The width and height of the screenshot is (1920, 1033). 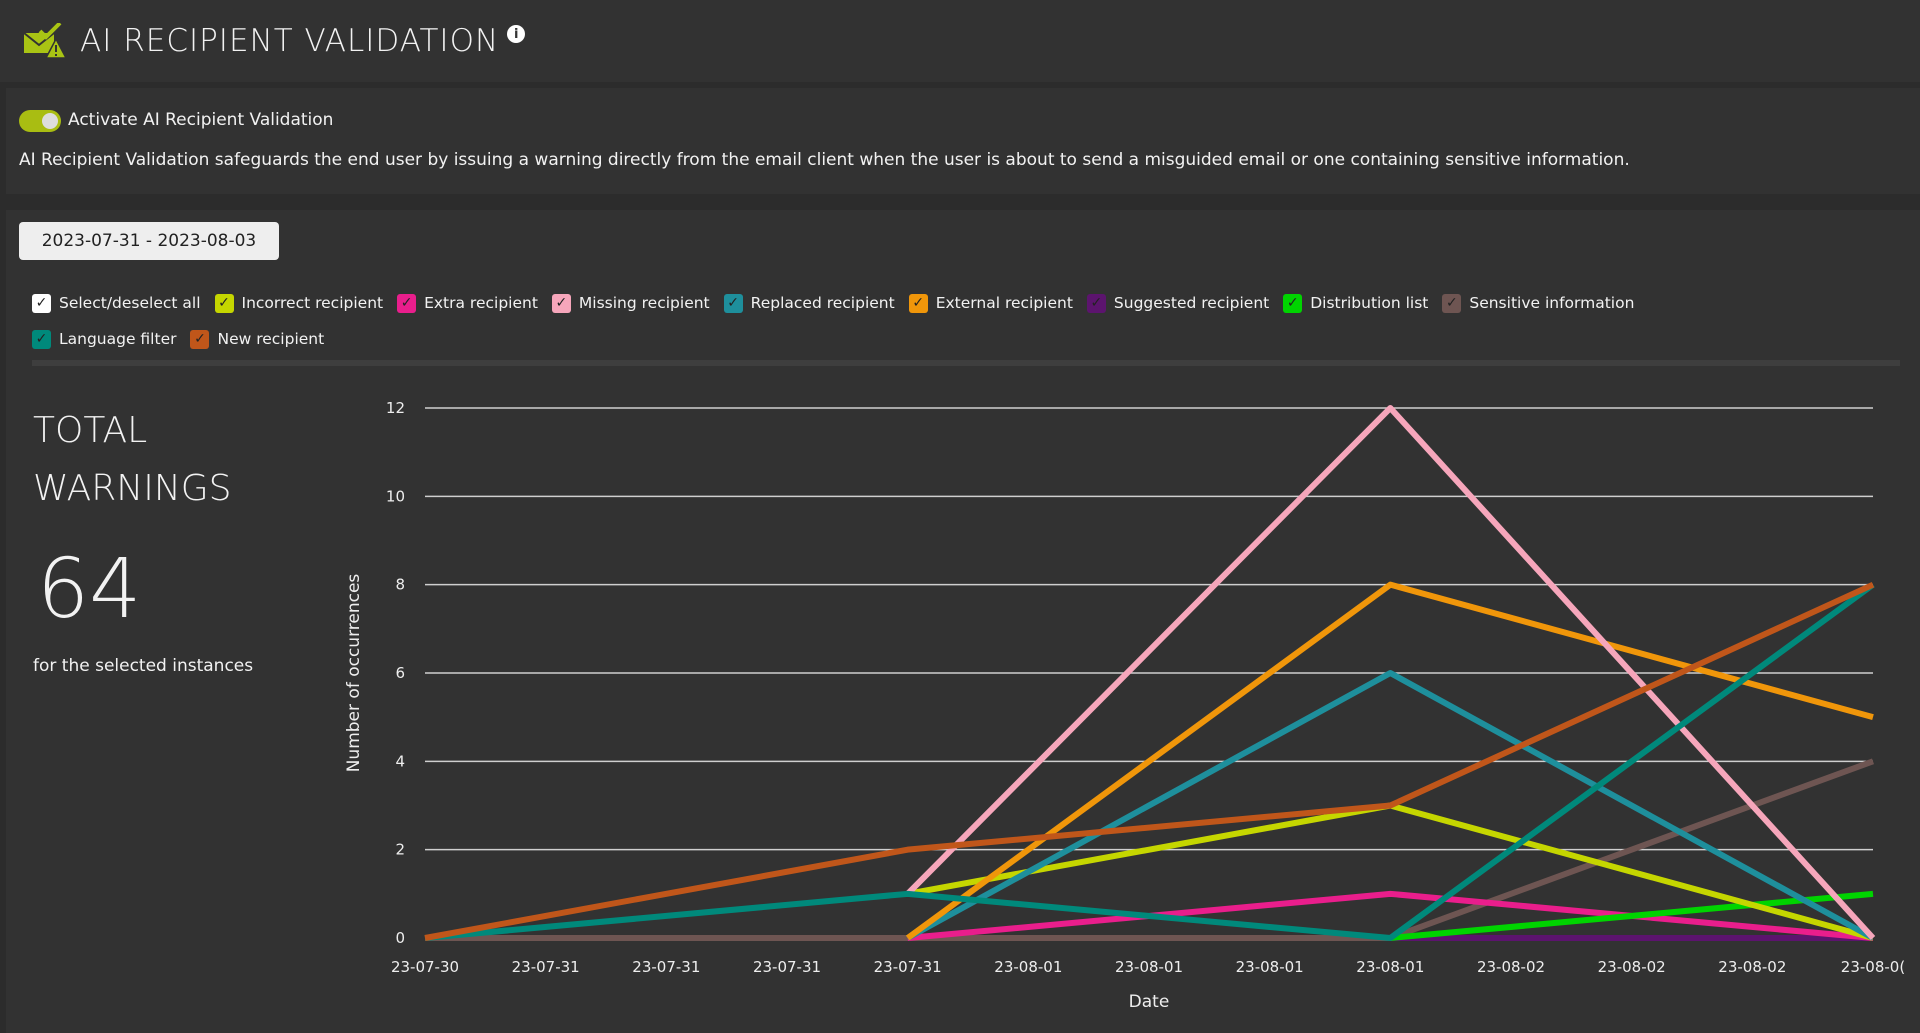 I want to click on series-line-sensitive-information, so click(x=1150, y=849).